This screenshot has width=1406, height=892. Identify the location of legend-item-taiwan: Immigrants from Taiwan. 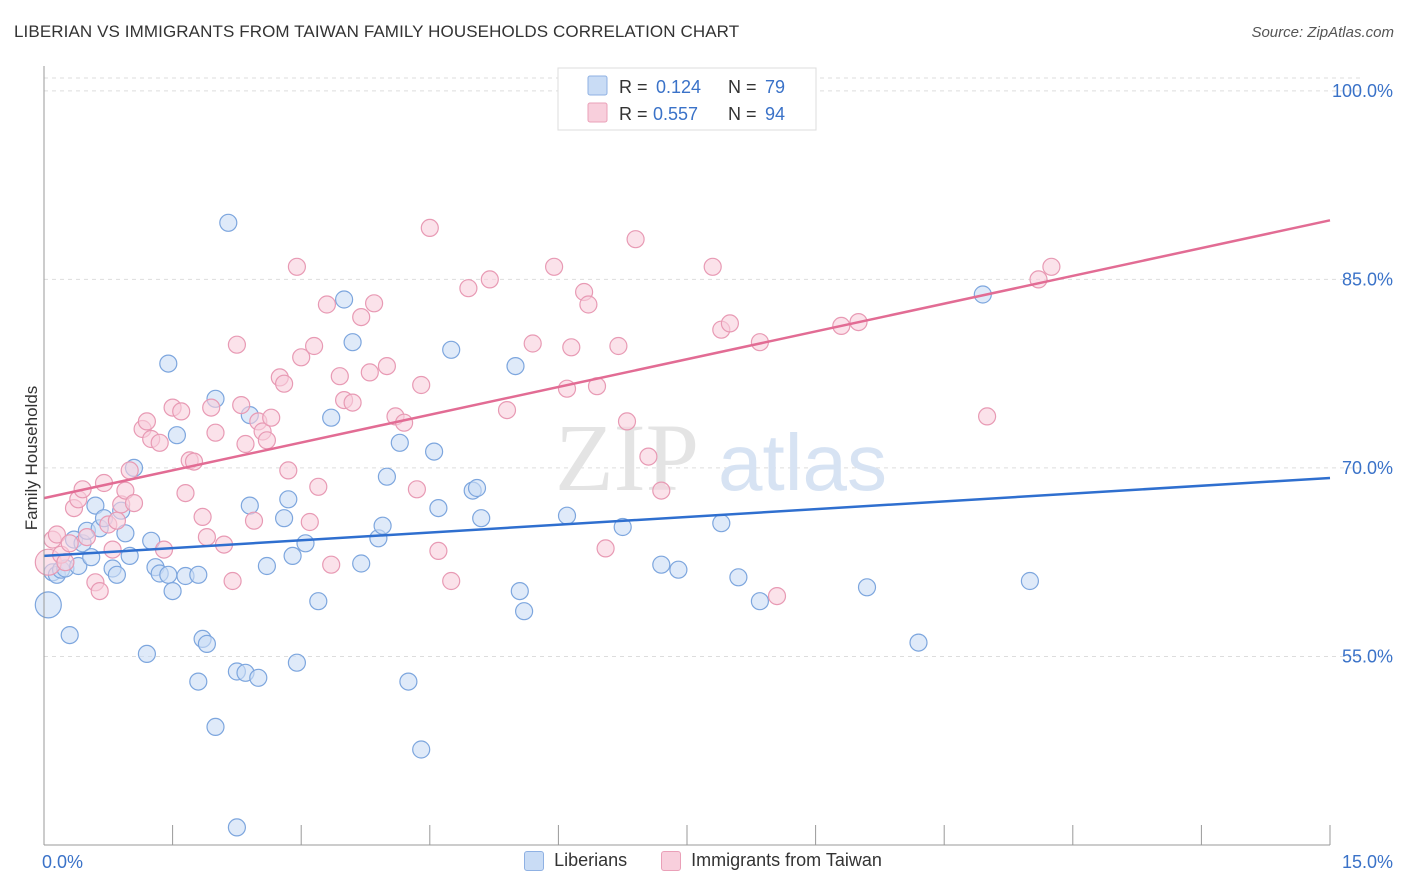
(771, 860).